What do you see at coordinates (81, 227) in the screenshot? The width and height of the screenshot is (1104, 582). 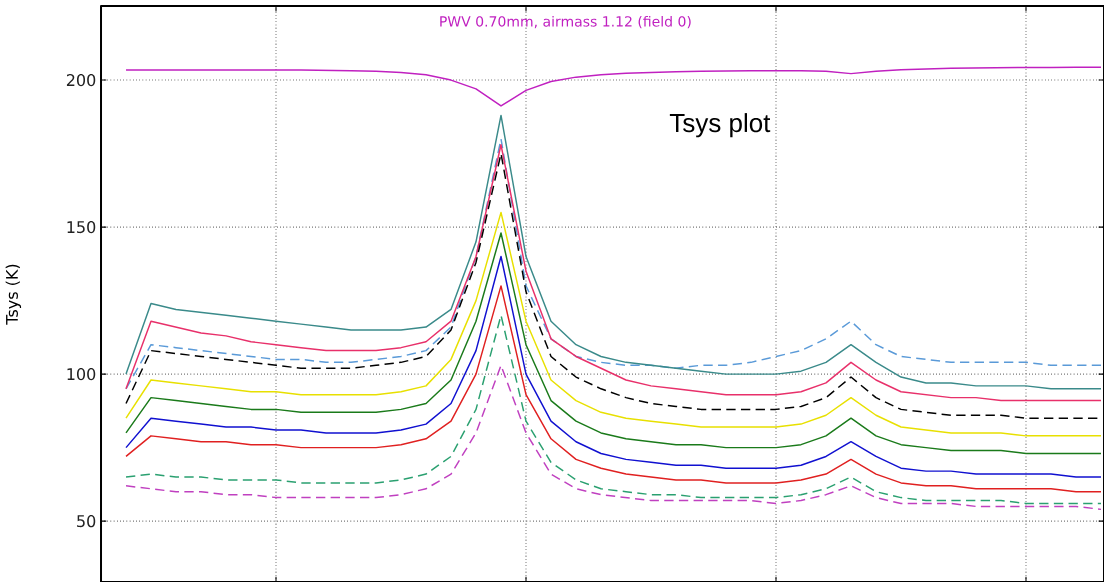 I see `y-tick-label: 150` at bounding box center [81, 227].